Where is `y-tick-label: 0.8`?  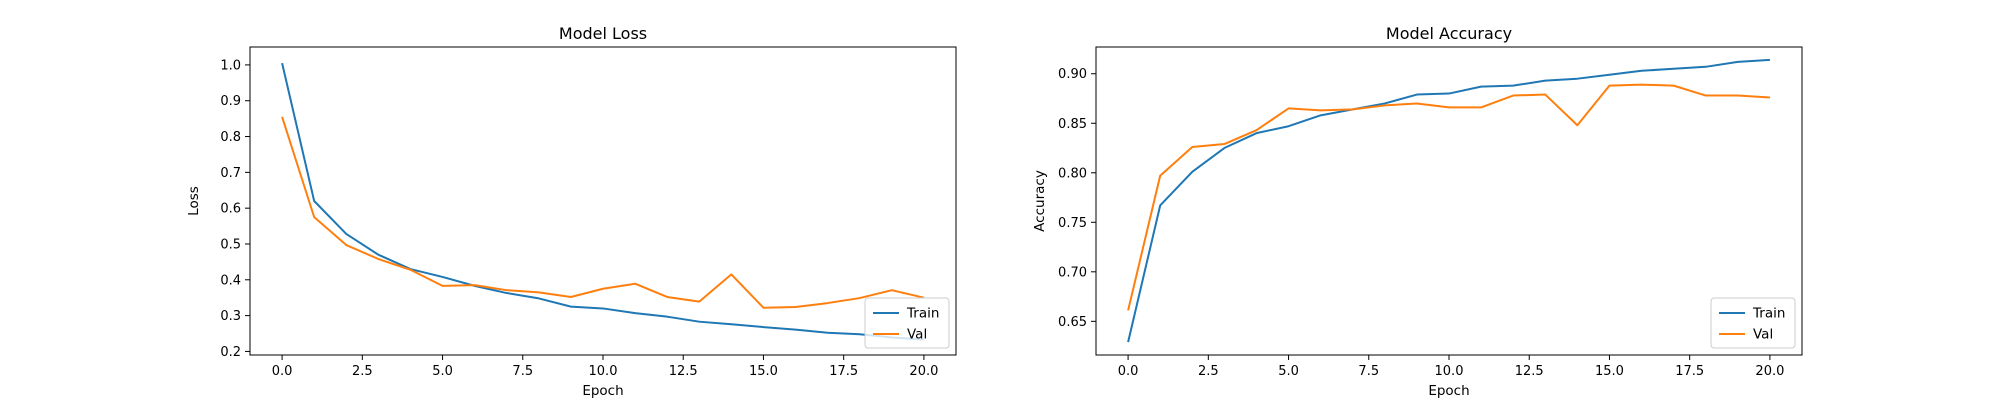
y-tick-label: 0.8 is located at coordinates (230, 137).